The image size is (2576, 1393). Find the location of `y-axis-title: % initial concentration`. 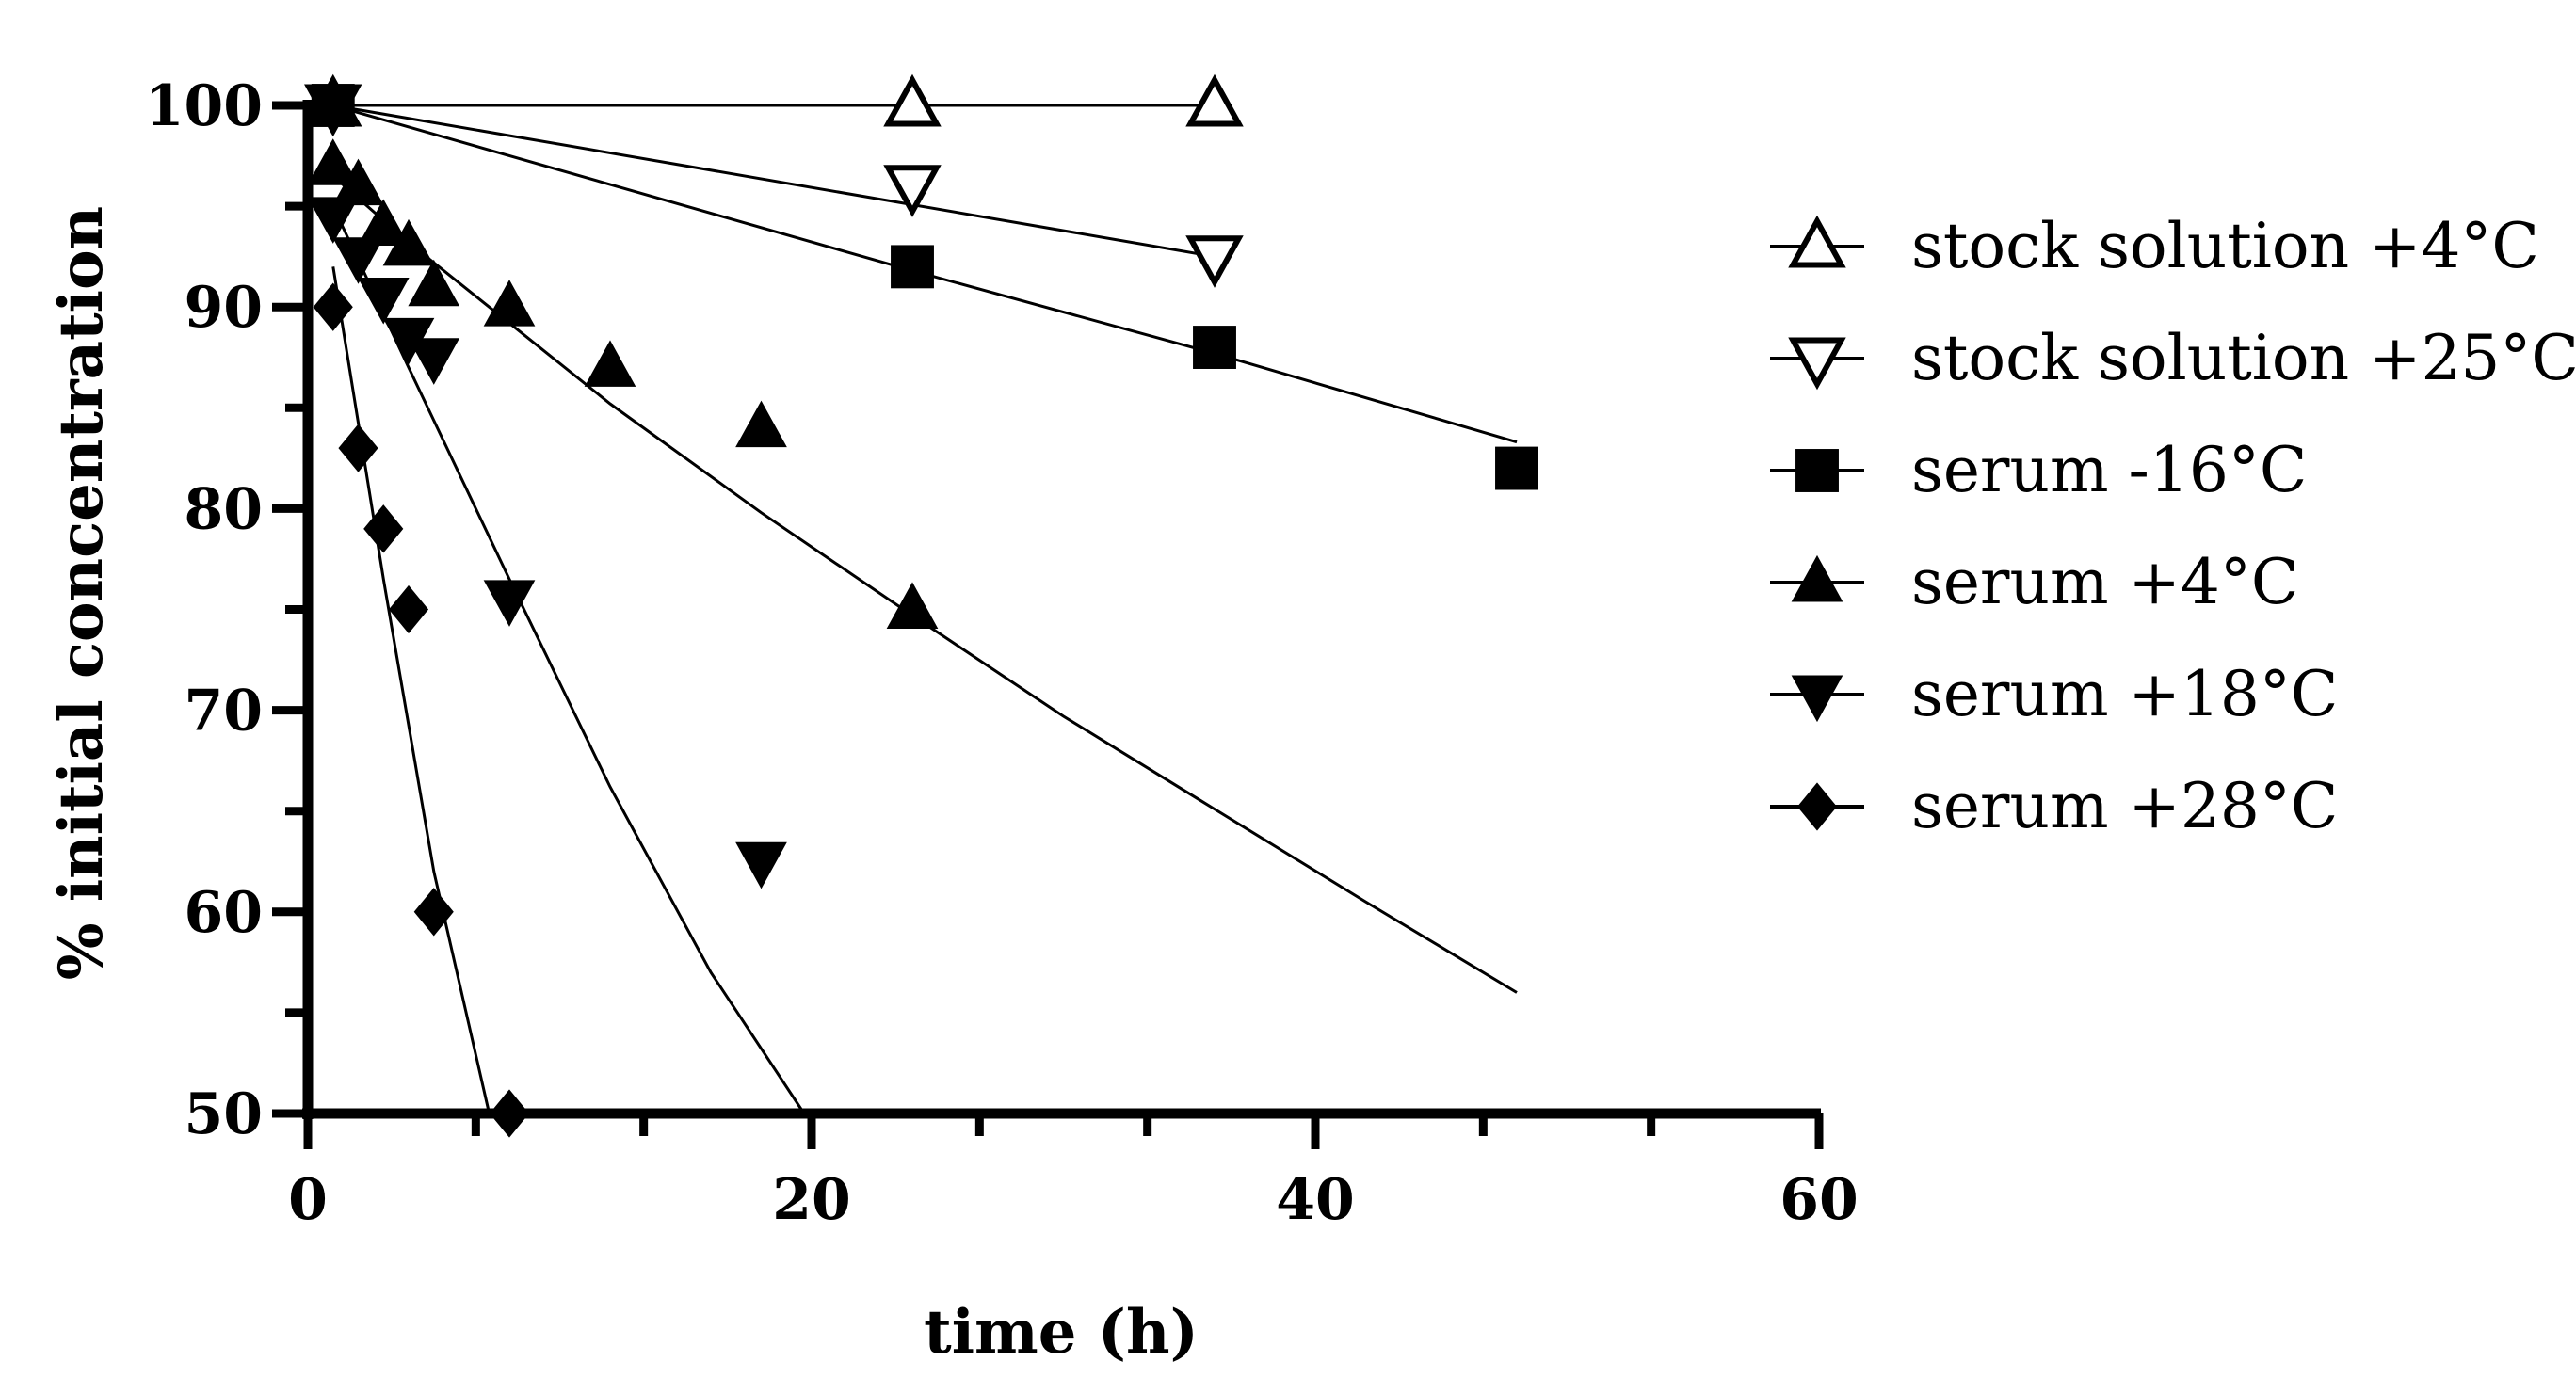

y-axis-title: % initial concentration is located at coordinates (81, 593).